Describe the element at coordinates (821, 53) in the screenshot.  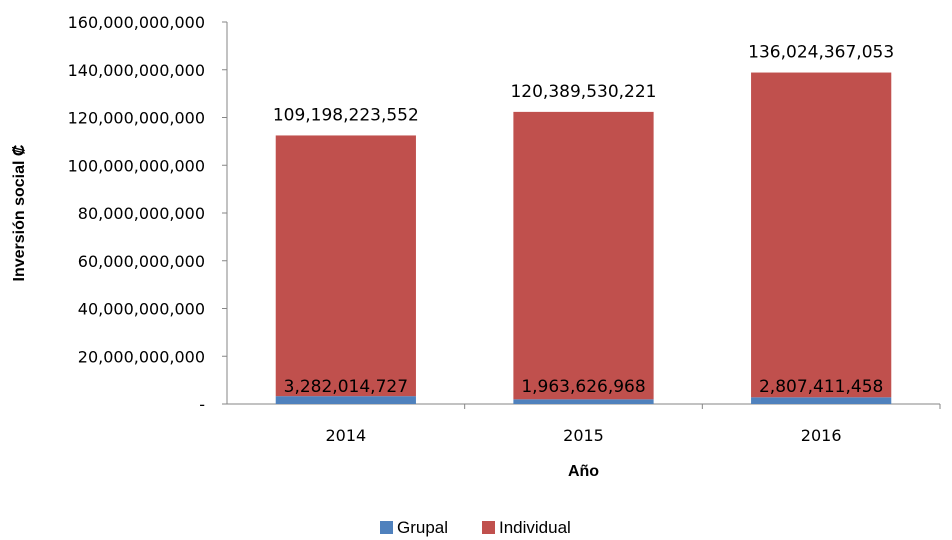
I see `data-label-individual-2016: 136,024,367,053` at that location.